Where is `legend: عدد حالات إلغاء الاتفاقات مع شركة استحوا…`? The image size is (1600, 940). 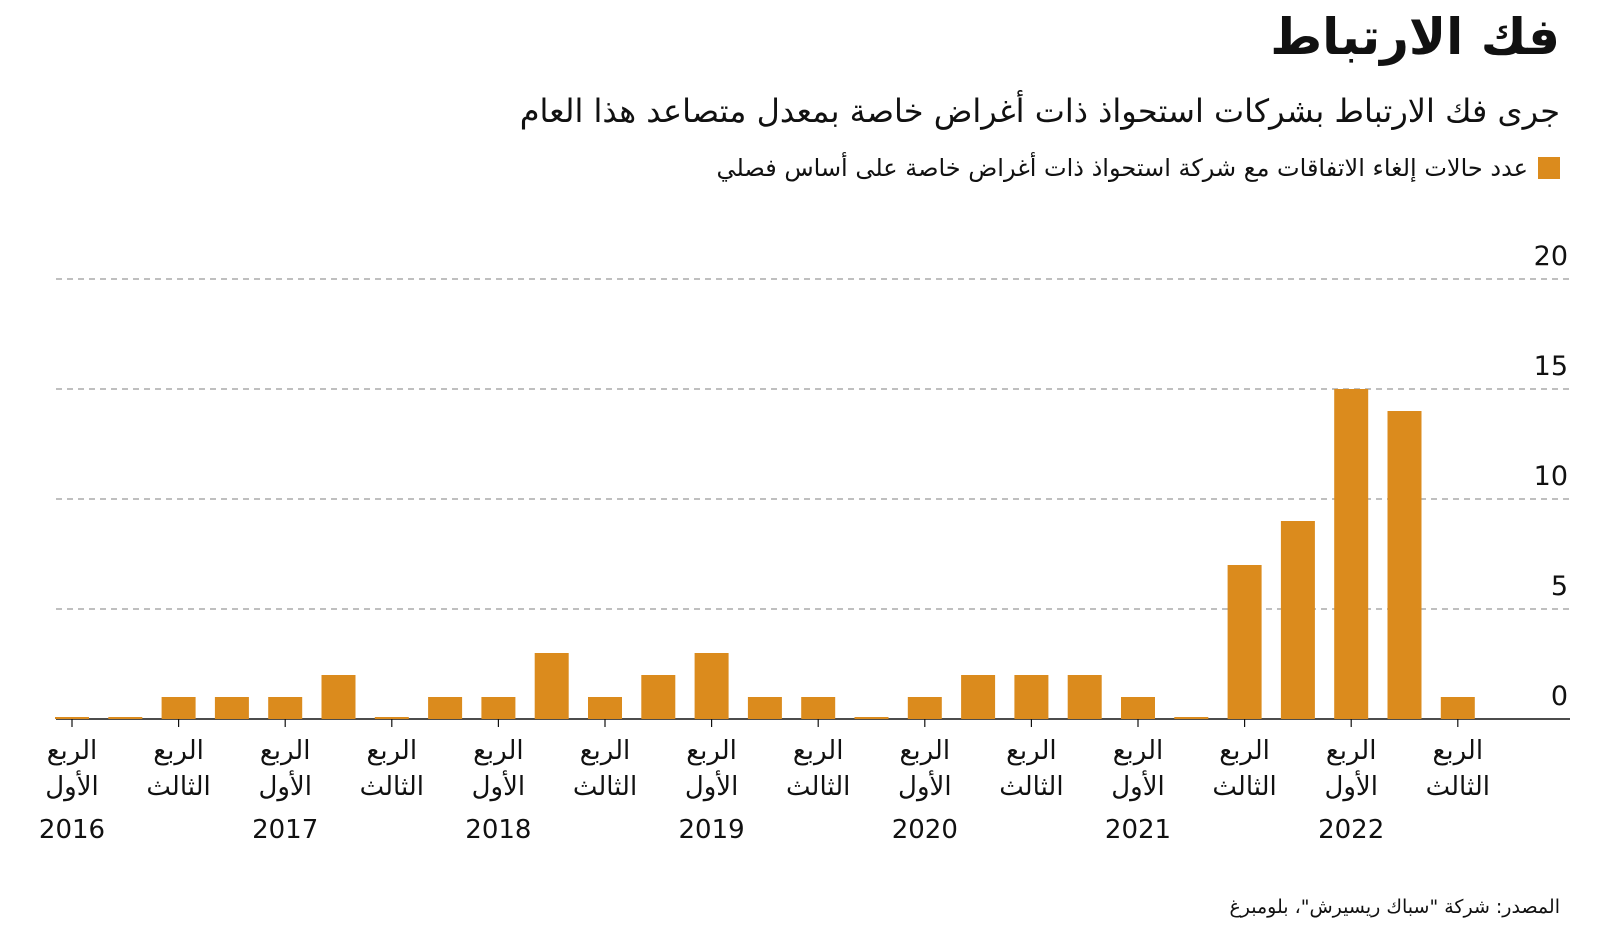 legend: عدد حالات إلغاء الاتفاقات مع شركة استحوا… is located at coordinates (1138, 168).